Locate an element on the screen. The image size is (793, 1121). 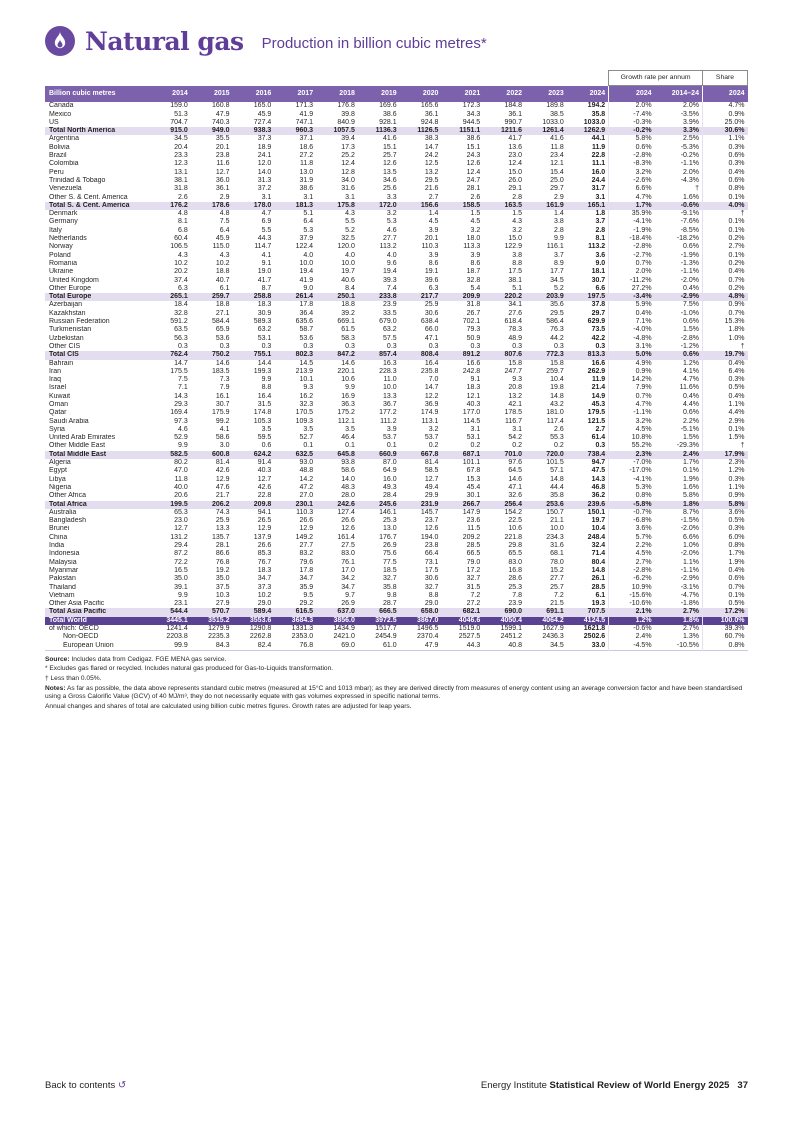
cell: 2.8 is located at coordinates (517, 197).